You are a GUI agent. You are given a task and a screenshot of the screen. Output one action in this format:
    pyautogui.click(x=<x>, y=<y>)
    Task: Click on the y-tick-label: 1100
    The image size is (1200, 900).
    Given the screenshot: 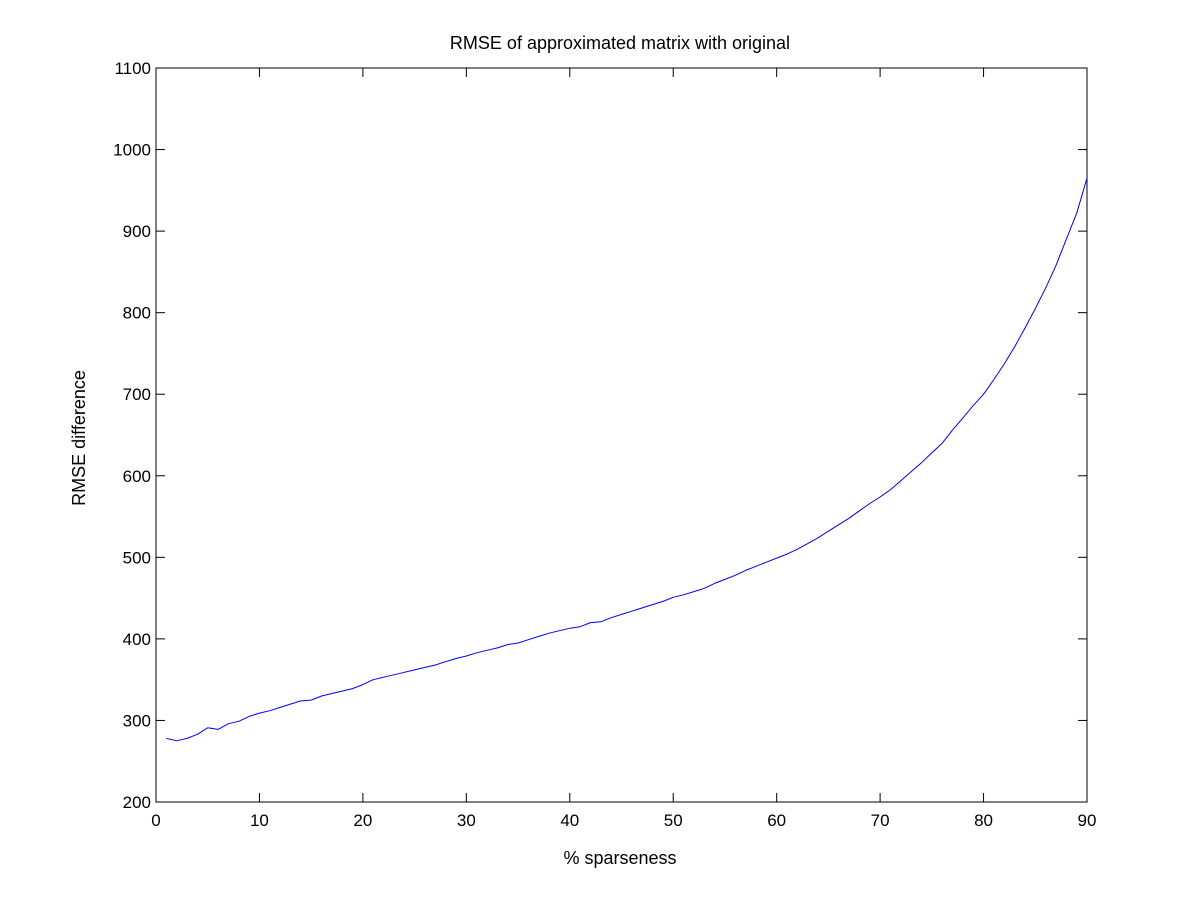 What is the action you would take?
    pyautogui.click(x=132, y=68)
    